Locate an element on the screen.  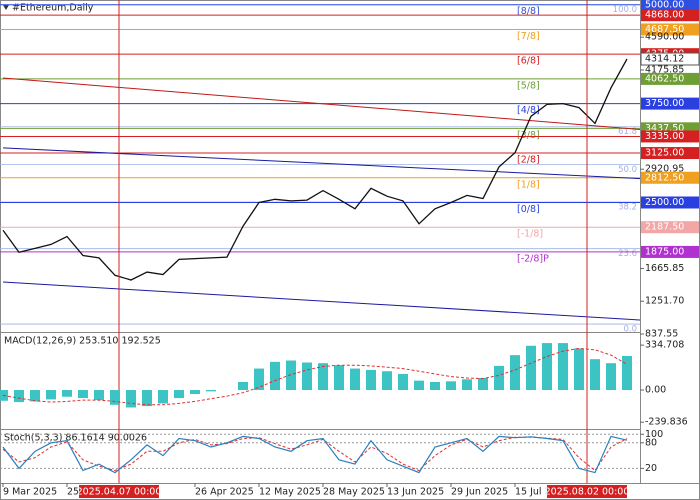
y-tick-label: 1251.70 is located at coordinates (664, 301).